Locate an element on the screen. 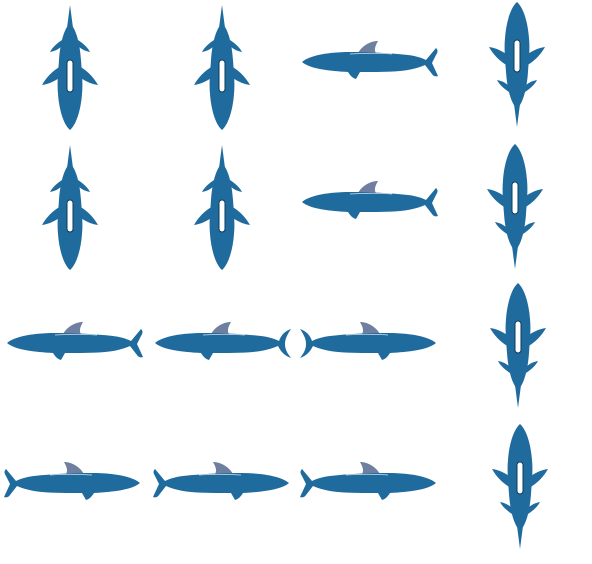 This screenshot has width=592, height=564. shark-top-down-1-shape is located at coordinates (70, 67).